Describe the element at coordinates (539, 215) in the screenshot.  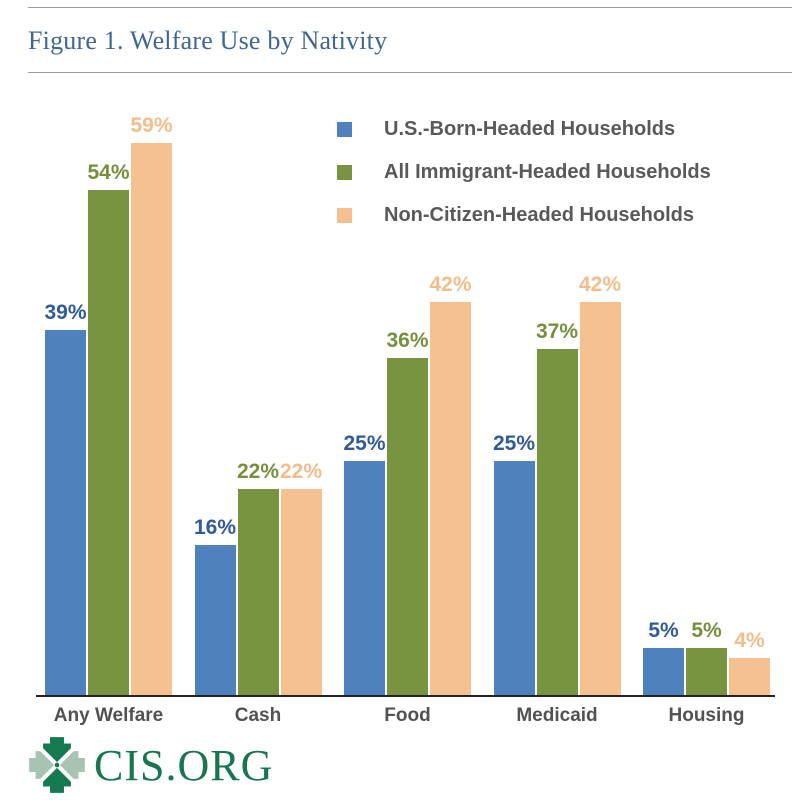
I see `legend-label: Non-Citizen-Headed Households` at that location.